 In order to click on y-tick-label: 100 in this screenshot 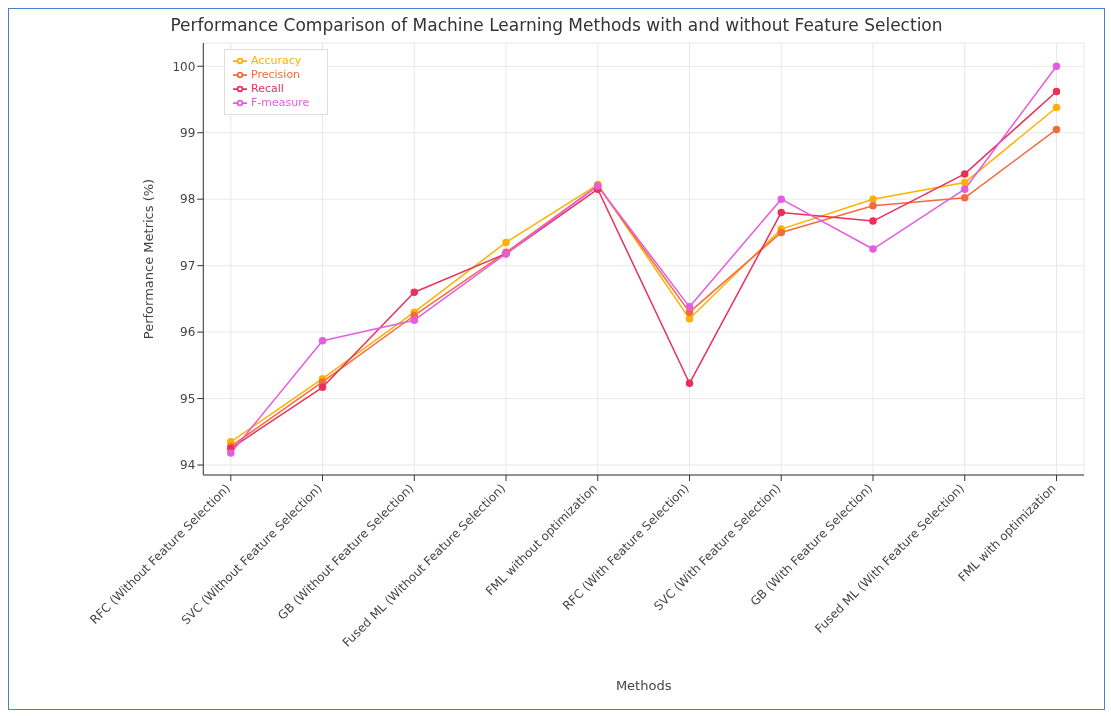, I will do `click(184, 66)`.